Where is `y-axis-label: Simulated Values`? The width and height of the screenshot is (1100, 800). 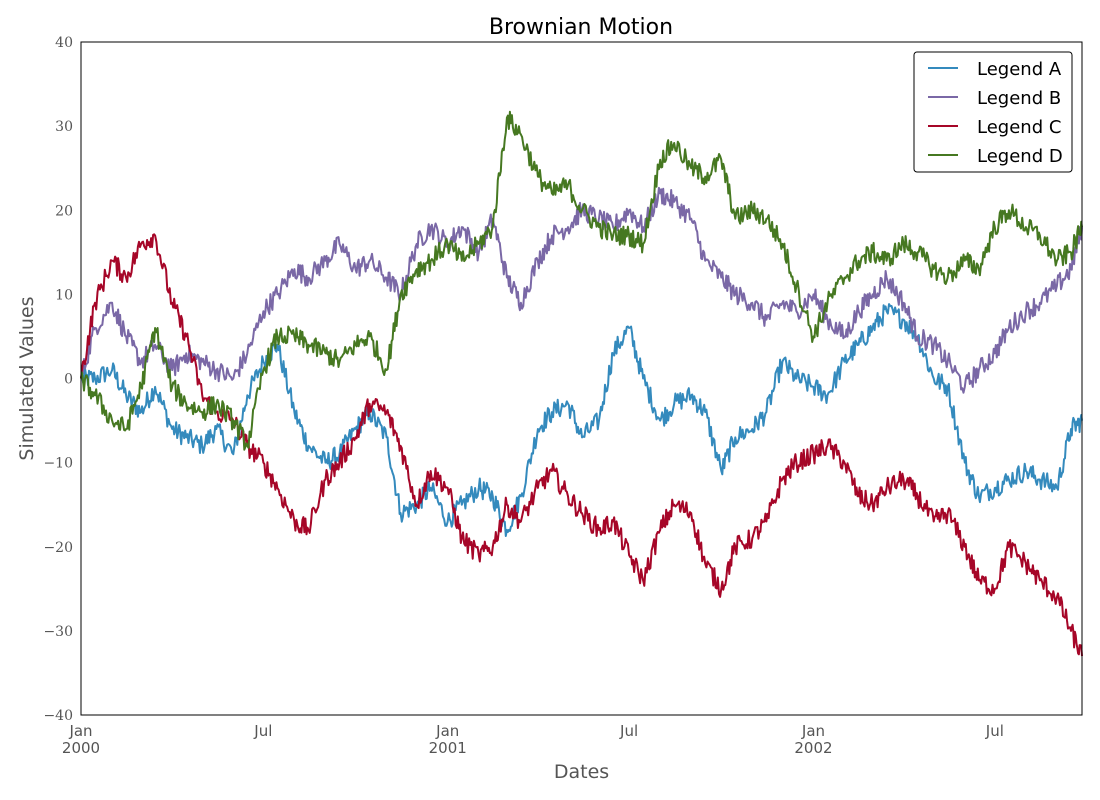
y-axis-label: Simulated Values is located at coordinates (27, 378).